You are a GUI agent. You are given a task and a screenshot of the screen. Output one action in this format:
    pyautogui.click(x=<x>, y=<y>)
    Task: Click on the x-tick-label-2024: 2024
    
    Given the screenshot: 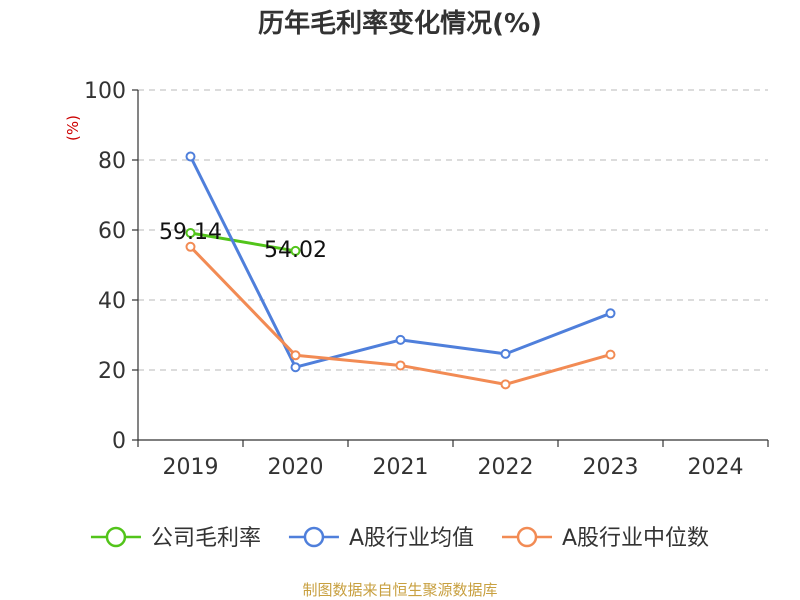 What is the action you would take?
    pyautogui.click(x=716, y=467)
    